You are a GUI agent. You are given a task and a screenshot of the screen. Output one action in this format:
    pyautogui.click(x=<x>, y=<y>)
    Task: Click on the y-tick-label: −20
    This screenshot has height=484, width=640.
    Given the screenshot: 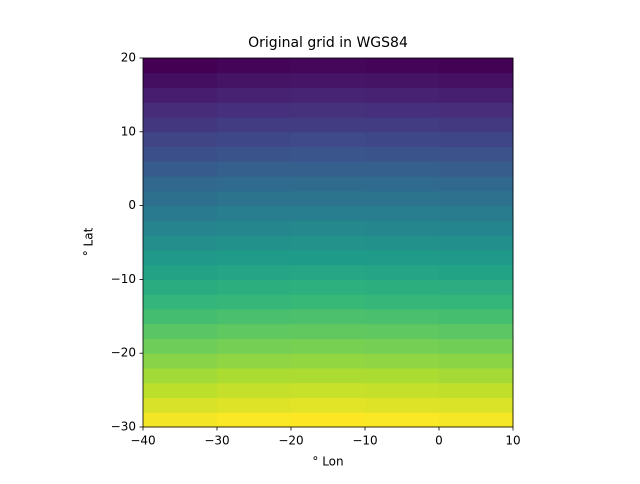 What is the action you would take?
    pyautogui.click(x=123, y=353)
    